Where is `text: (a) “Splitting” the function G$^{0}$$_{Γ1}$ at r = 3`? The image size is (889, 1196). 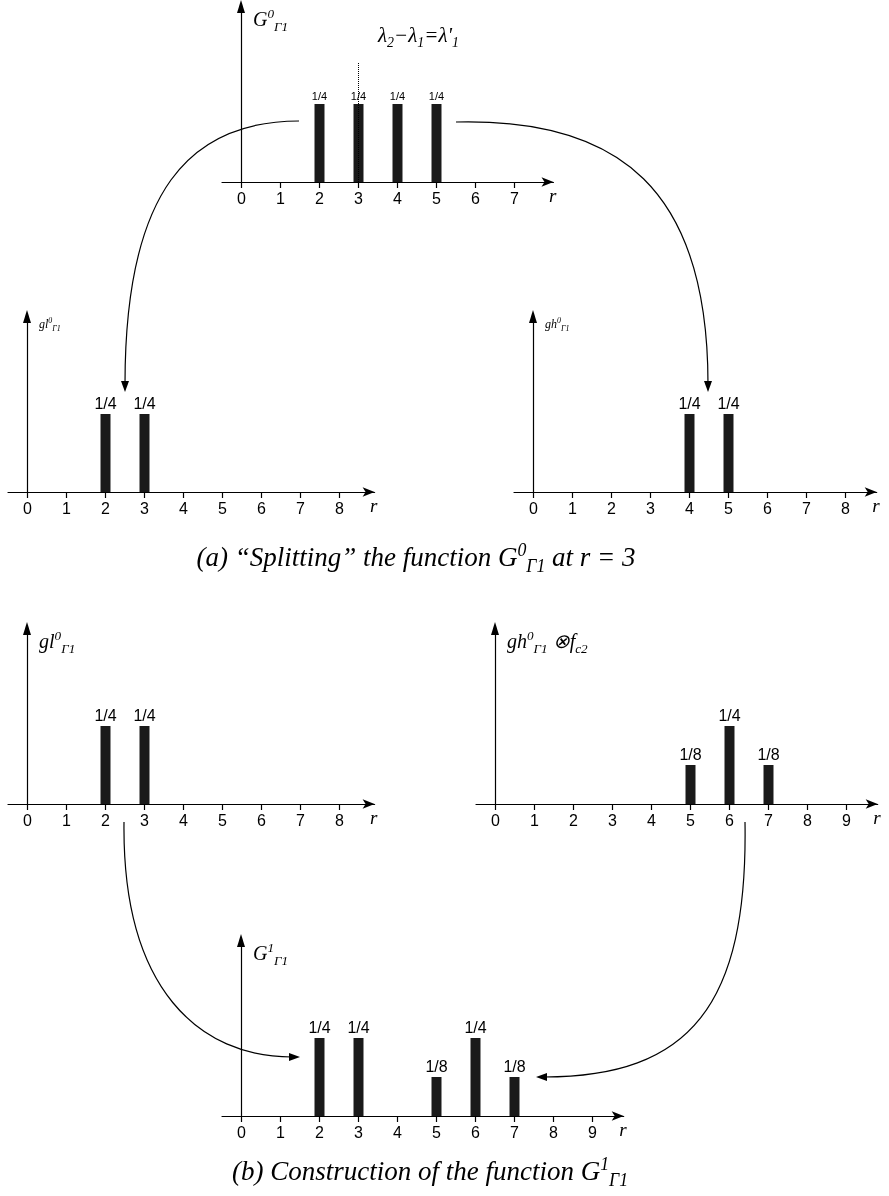
text: (a) “Splitting” the function G$^{0}$$_{Γ1}$ at r = 3 is located at coordinates (416, 558).